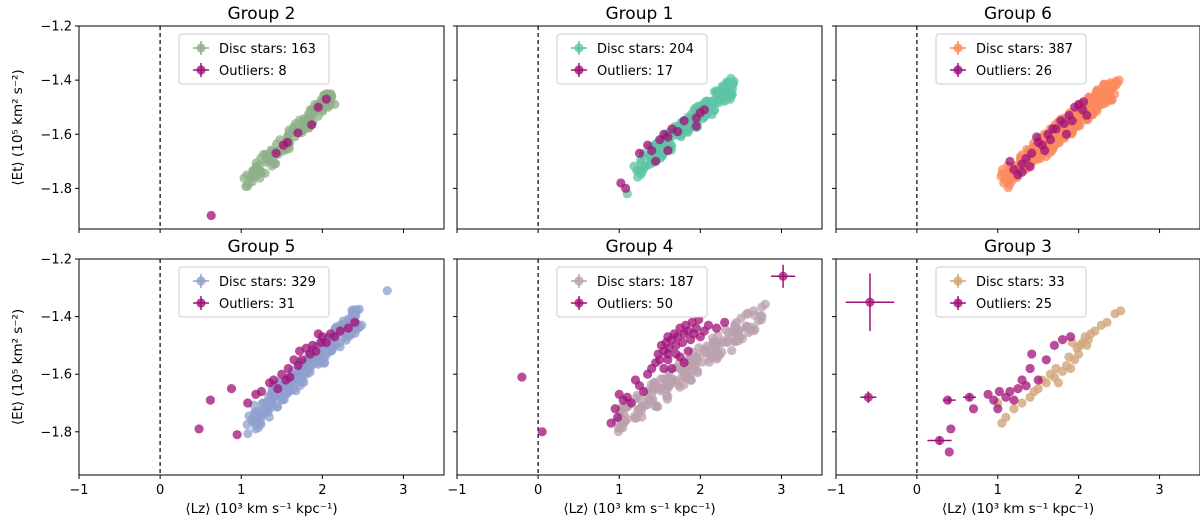 The width and height of the screenshot is (1200, 531). Describe the element at coordinates (241, 490) in the screenshot. I see `x-tick-label: 1` at that location.